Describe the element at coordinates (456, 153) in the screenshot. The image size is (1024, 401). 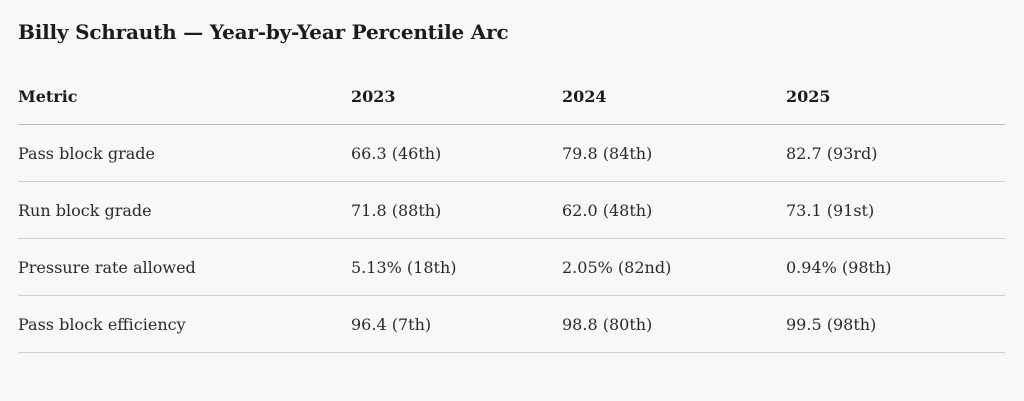
I see `value-cell-2023: 66.3 (46th)` at that location.